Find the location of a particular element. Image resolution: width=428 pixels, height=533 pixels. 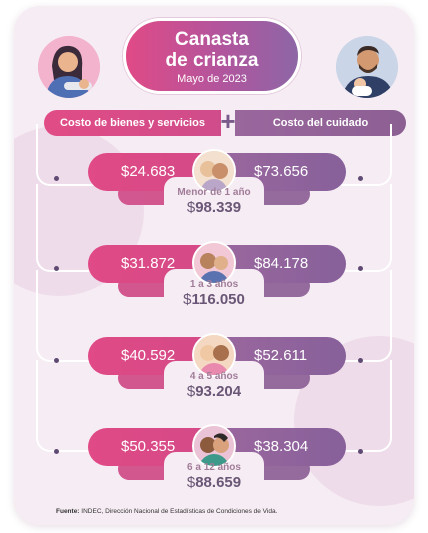

title-line-1: Canasta is located at coordinates (212, 39).